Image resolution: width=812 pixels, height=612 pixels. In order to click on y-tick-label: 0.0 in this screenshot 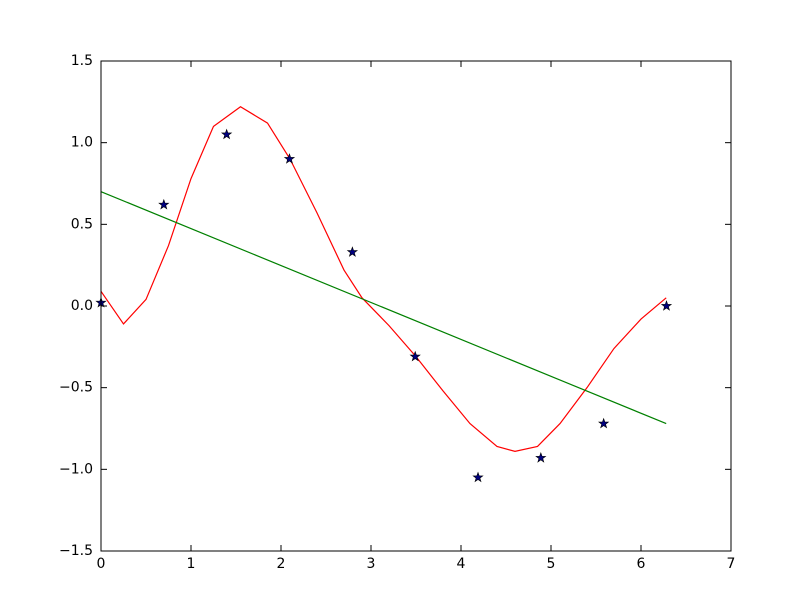, I will do `click(82, 306)`.